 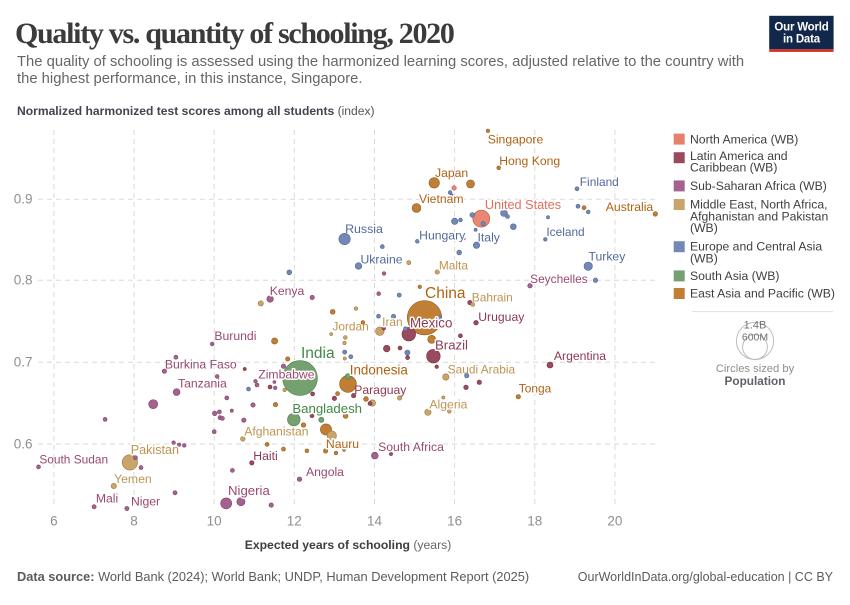 What do you see at coordinates (559, 279) in the screenshot?
I see `svg-text: Seychelles` at bounding box center [559, 279].